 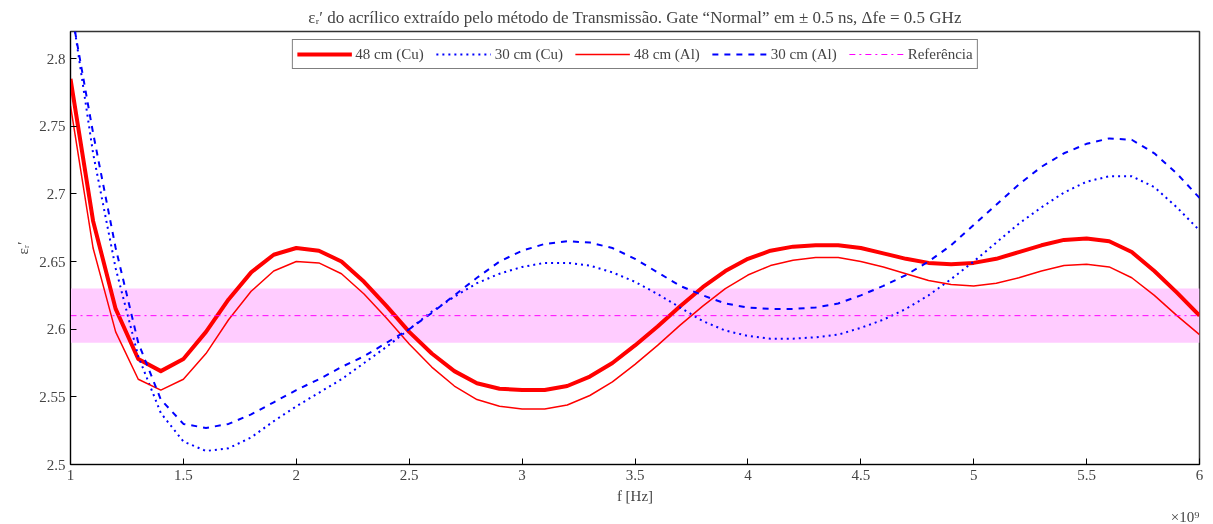 What do you see at coordinates (1086, 474) in the screenshot?
I see `x-tick-label: 5.5` at bounding box center [1086, 474].